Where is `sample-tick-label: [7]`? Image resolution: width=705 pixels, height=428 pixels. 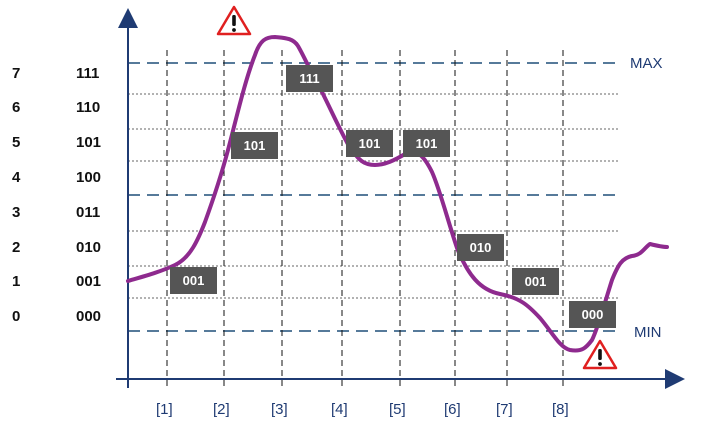 sample-tick-label: [7] is located at coordinates (504, 409).